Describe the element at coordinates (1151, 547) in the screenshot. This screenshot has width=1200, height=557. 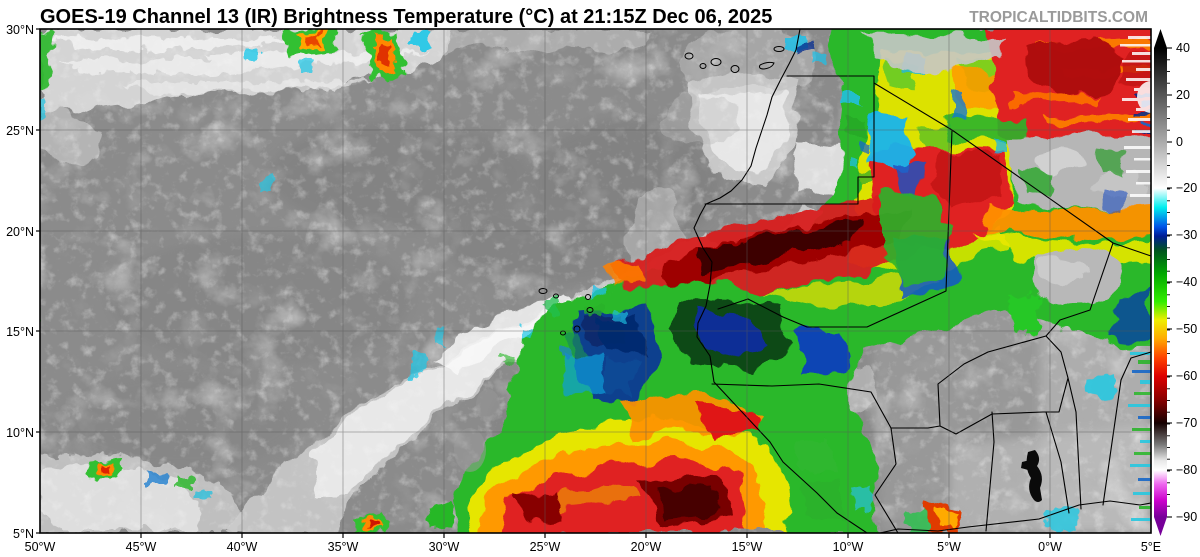
I see `svg-text: 5°E` at that location.